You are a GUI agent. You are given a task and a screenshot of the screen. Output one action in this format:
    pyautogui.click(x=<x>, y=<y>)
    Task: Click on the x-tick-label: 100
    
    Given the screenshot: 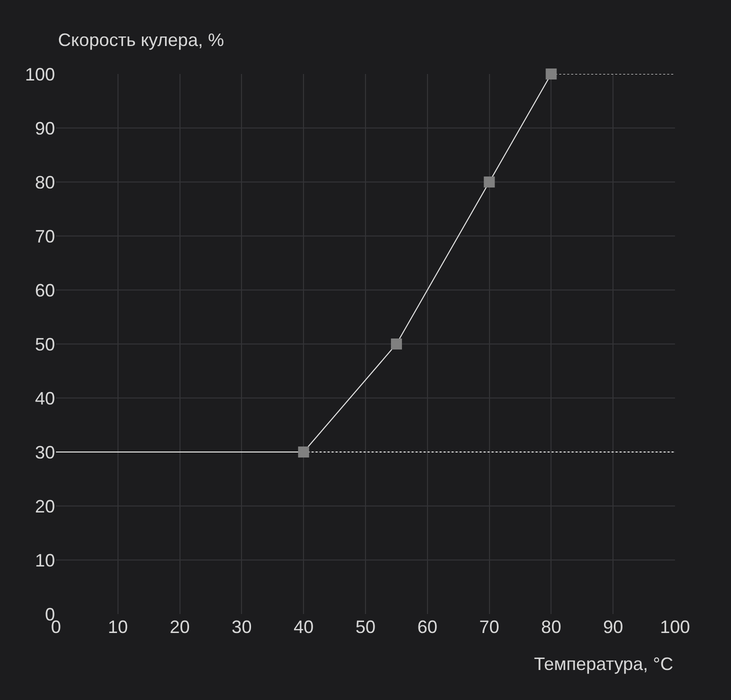 What is the action you would take?
    pyautogui.click(x=675, y=627)
    